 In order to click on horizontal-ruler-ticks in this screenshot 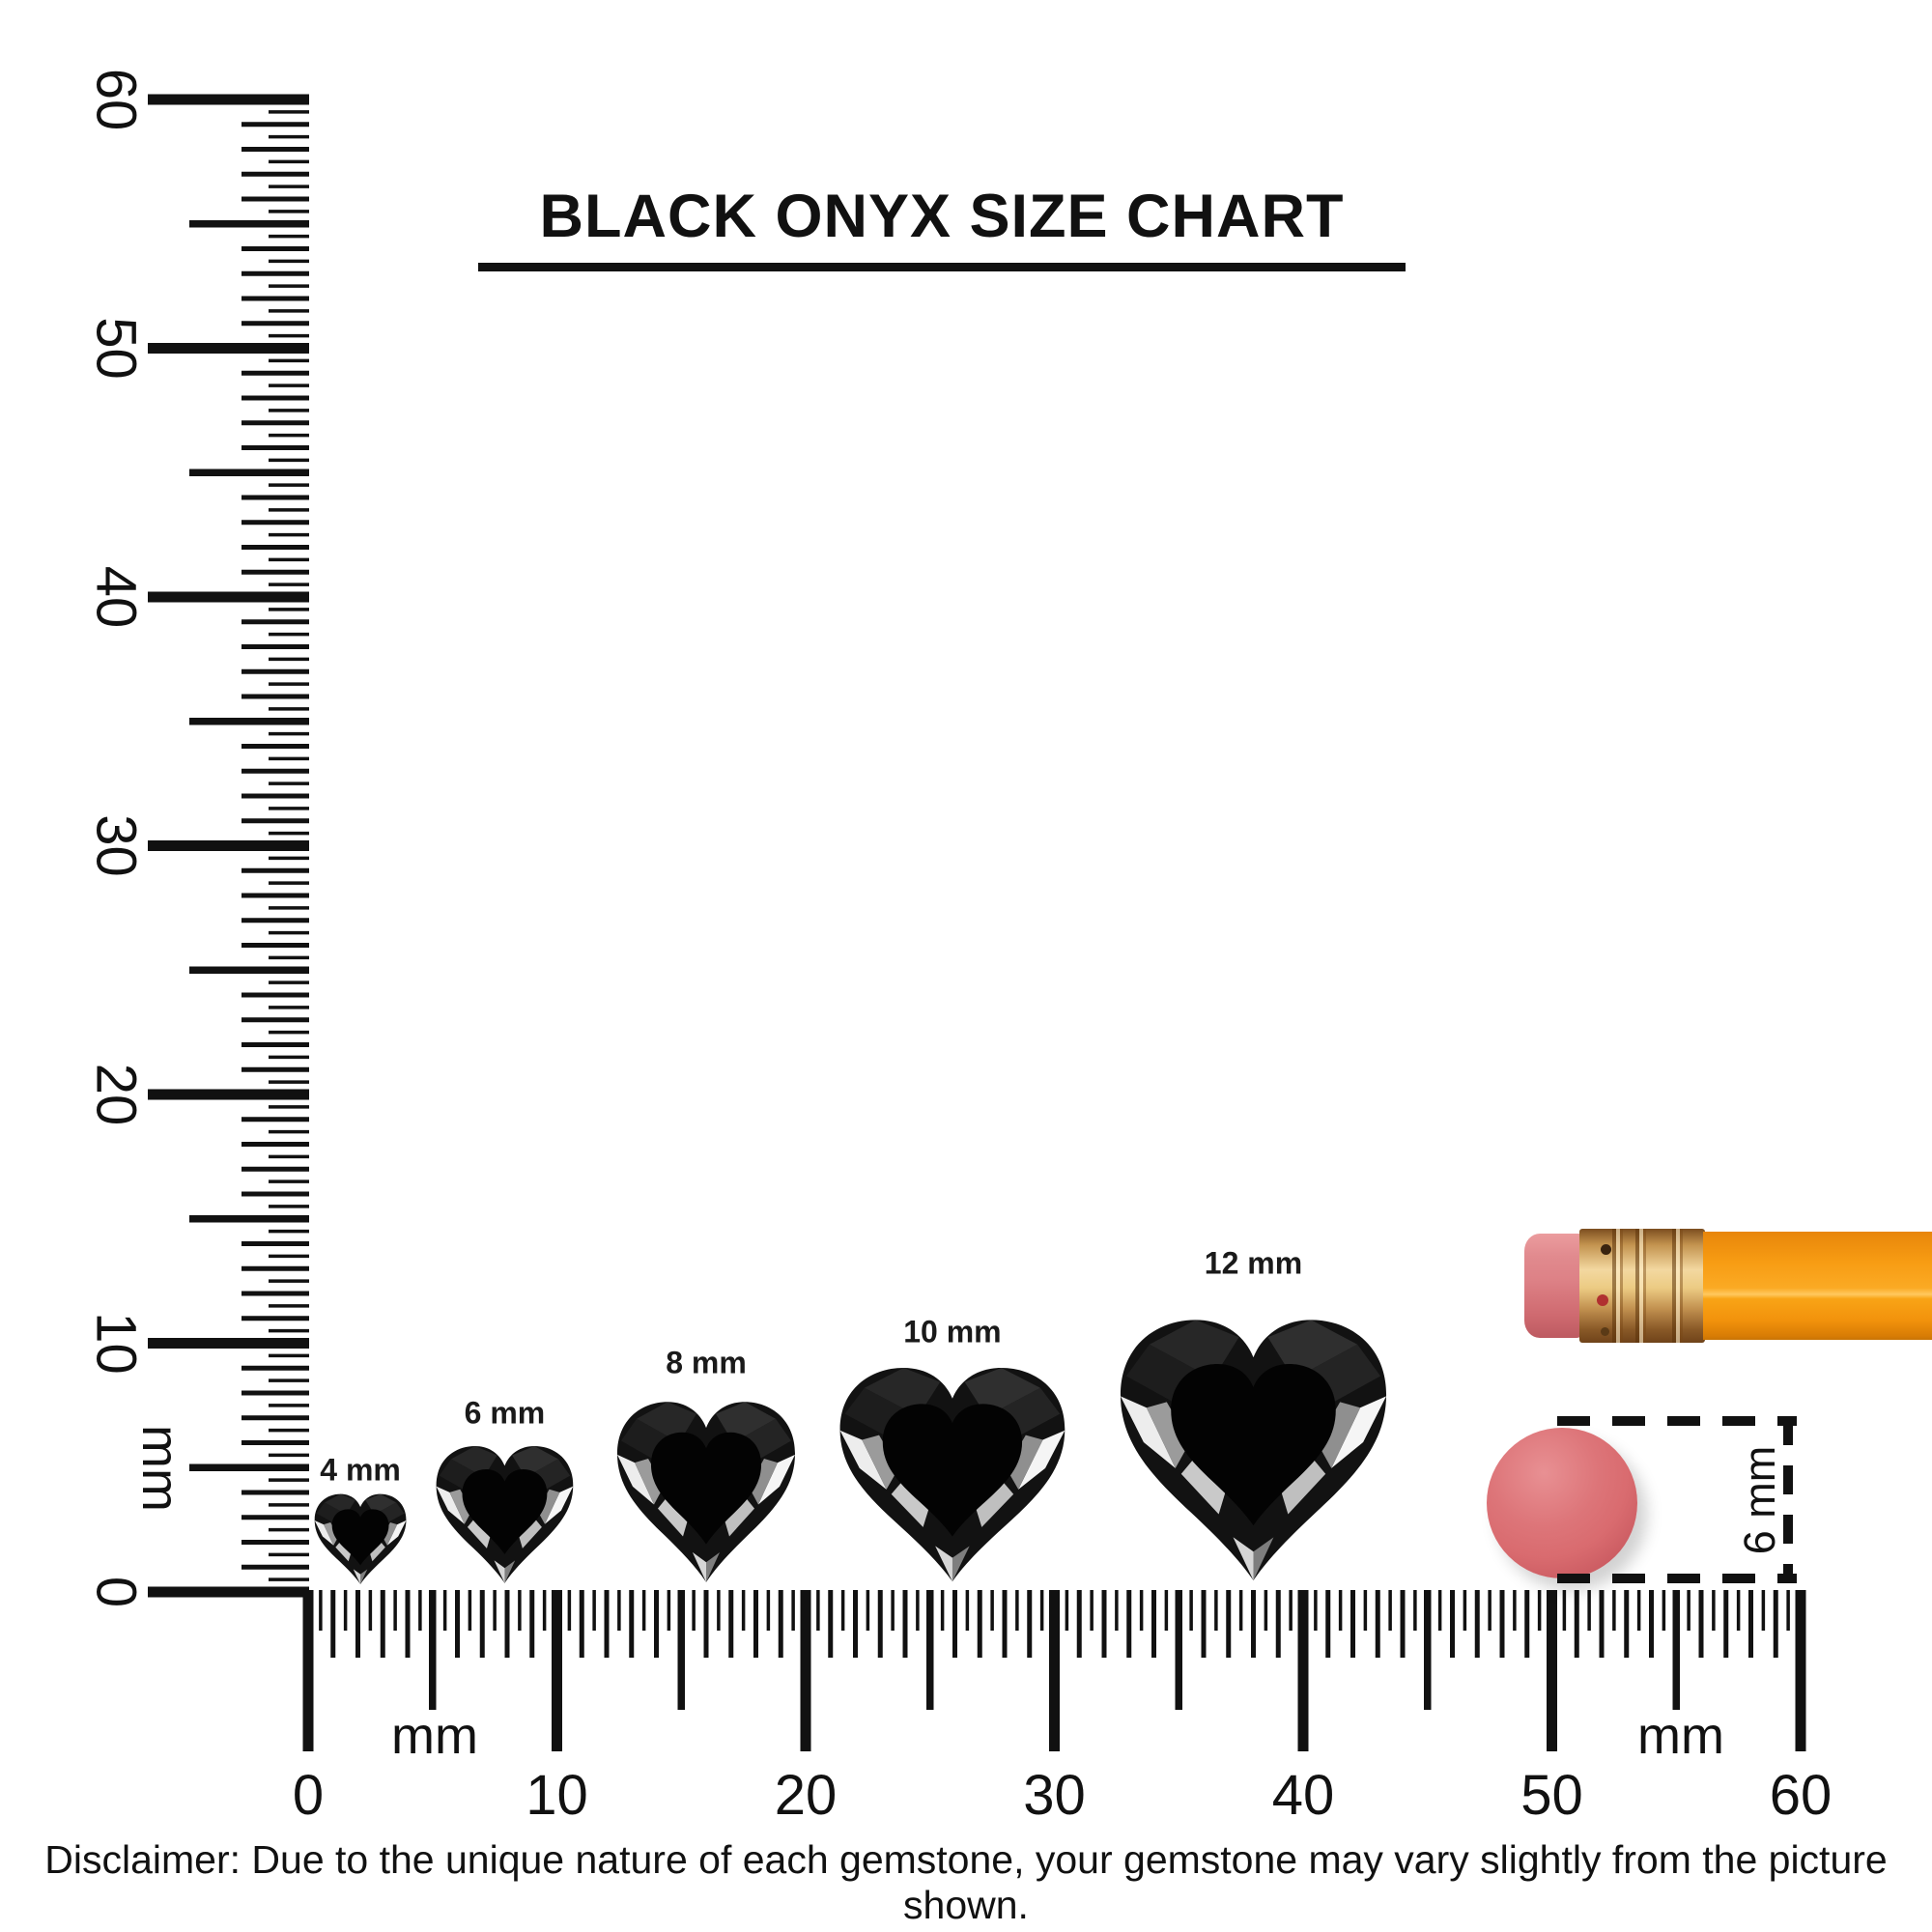, I will do `click(1054, 1670)`.